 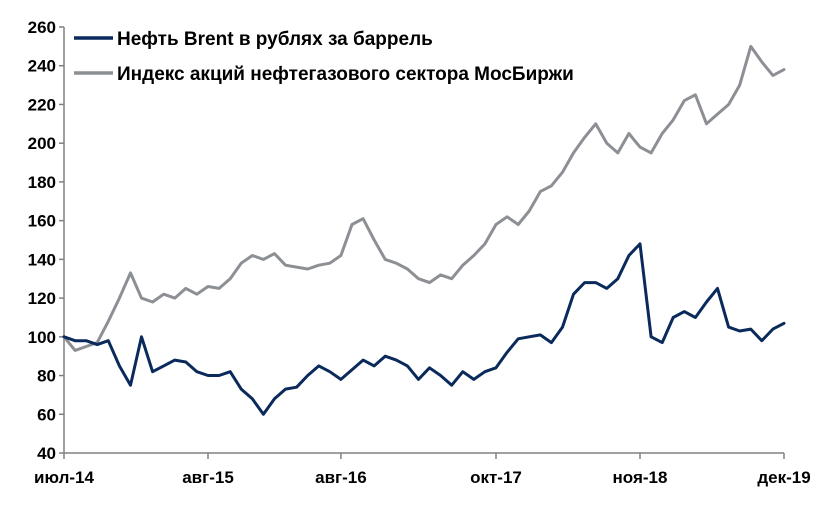 What do you see at coordinates (42, 143) in the screenshot?
I see `y-tick-label: 200` at bounding box center [42, 143].